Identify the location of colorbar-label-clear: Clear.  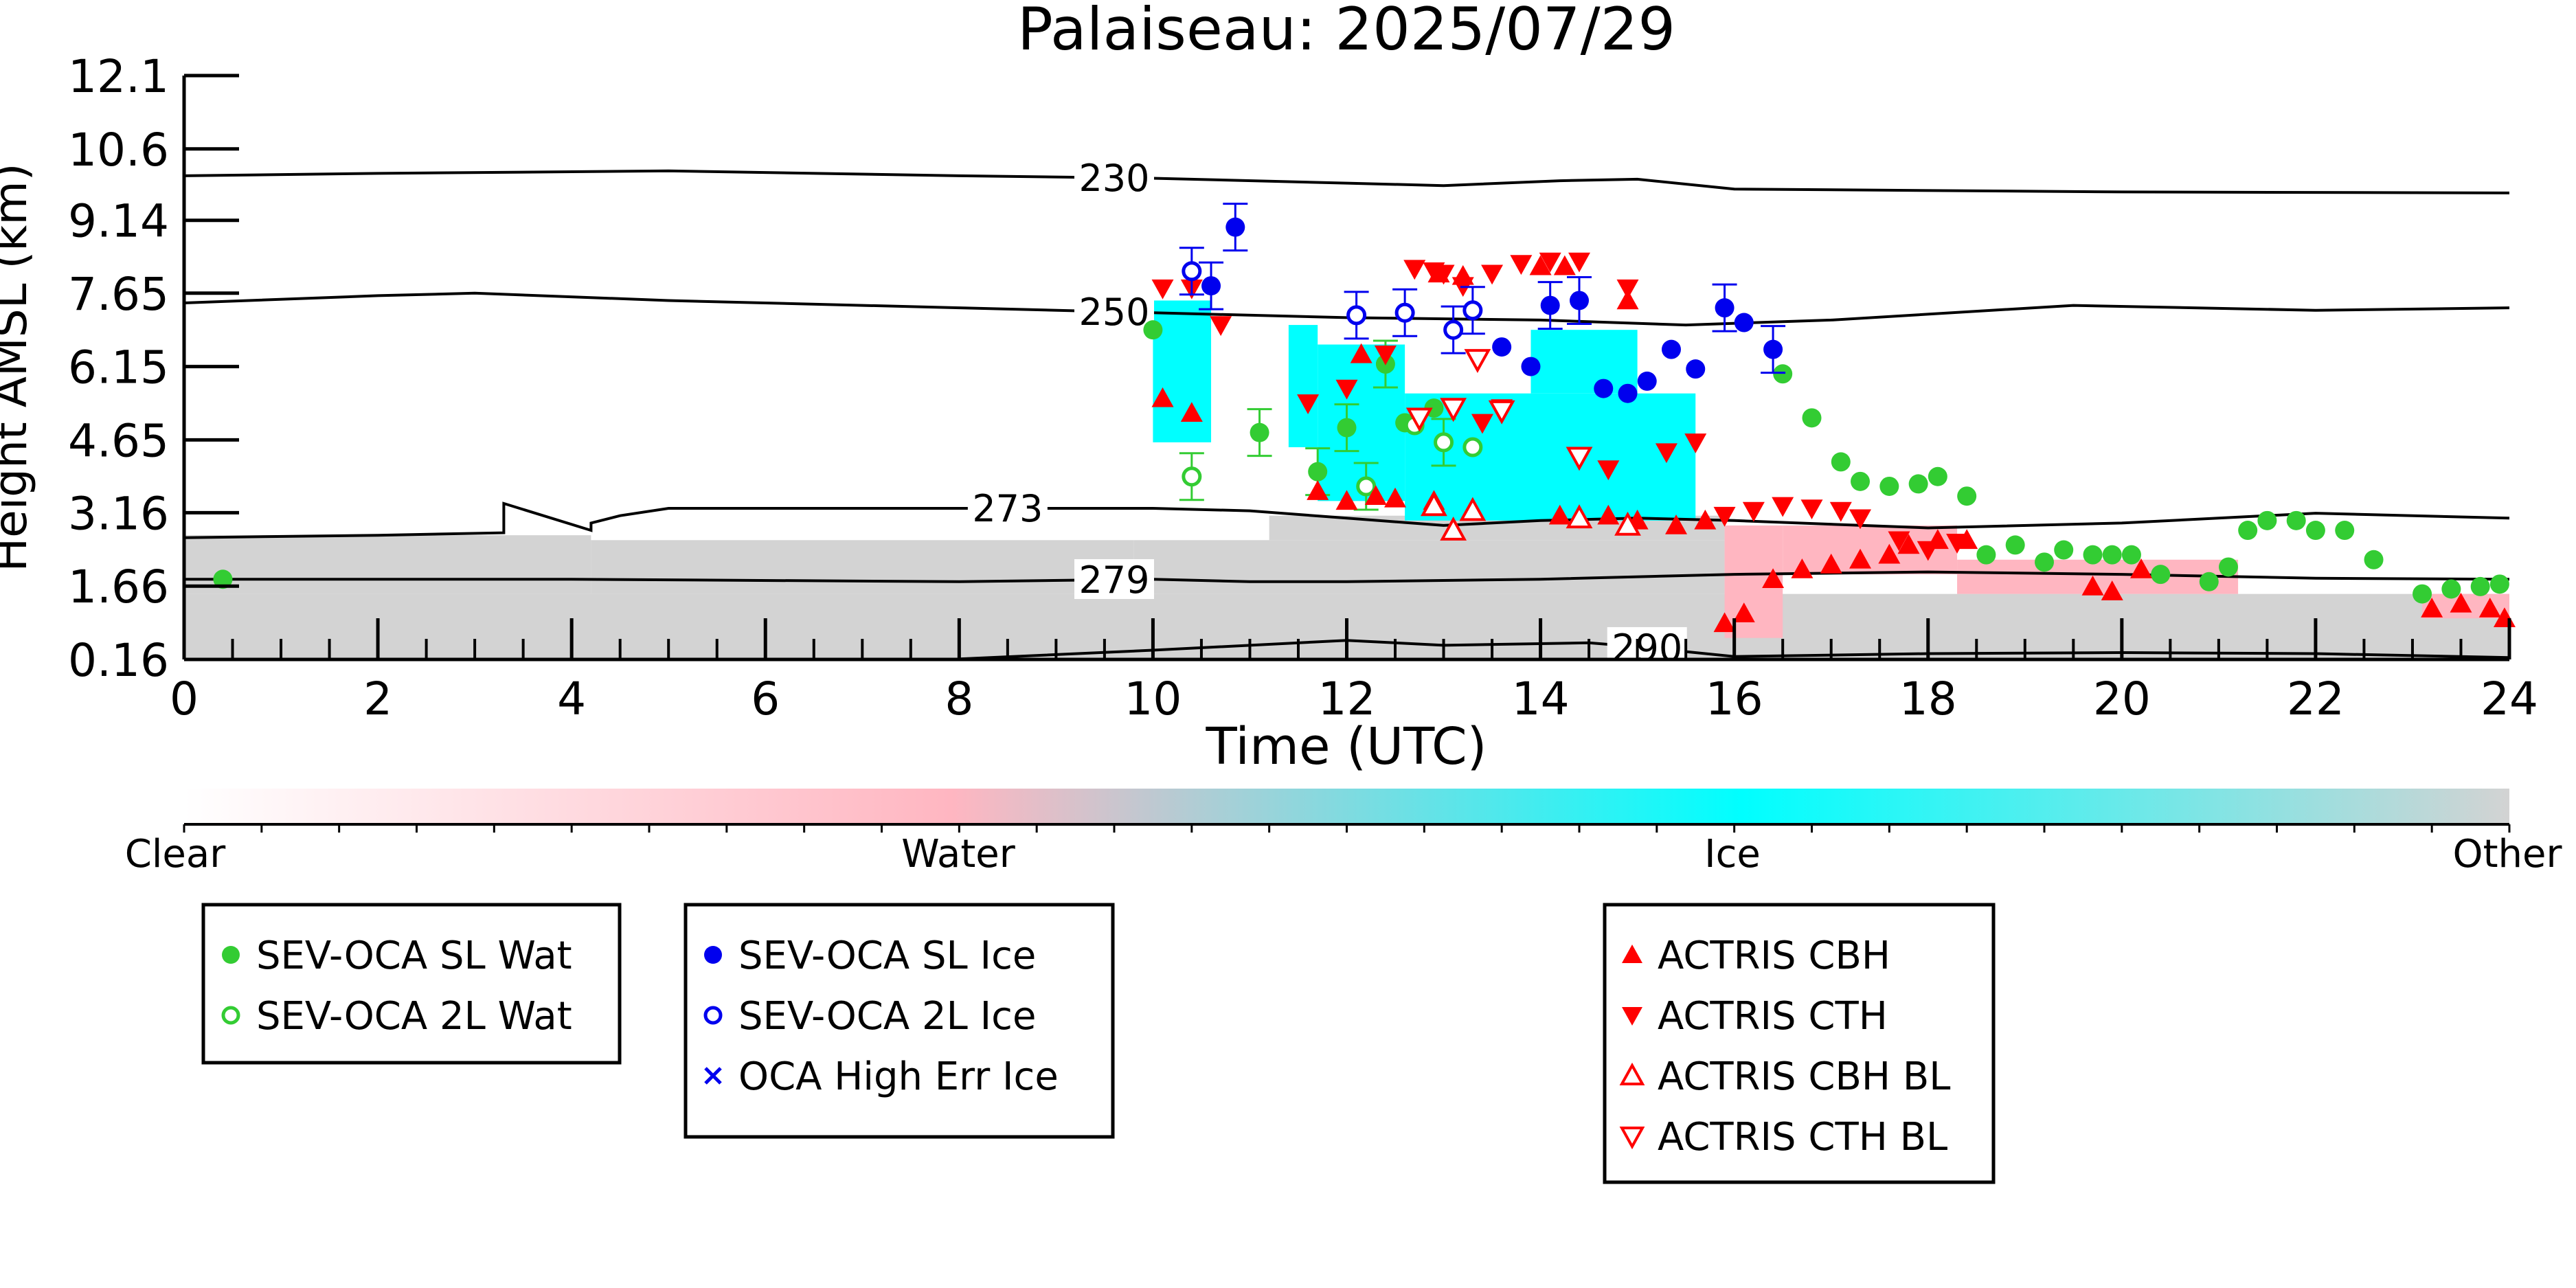
(175, 854).